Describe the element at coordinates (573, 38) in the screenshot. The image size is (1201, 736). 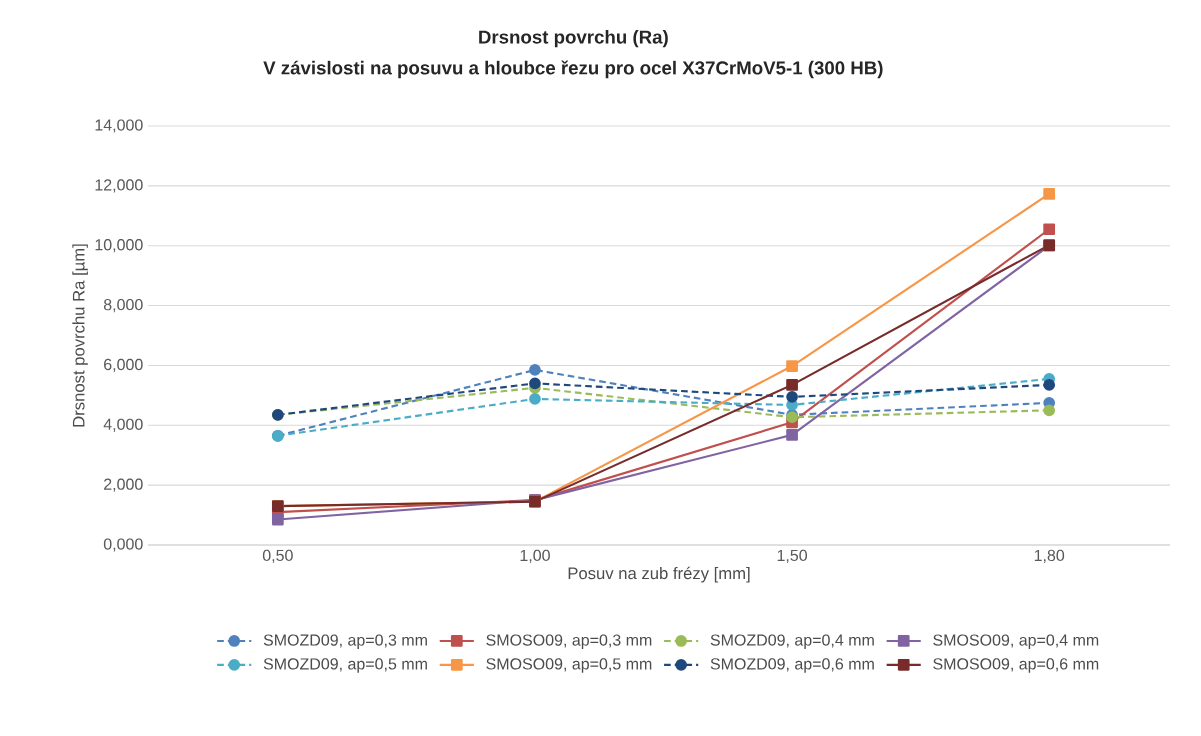
I see `chart-title: Drsnost povrchu (Ra)` at that location.